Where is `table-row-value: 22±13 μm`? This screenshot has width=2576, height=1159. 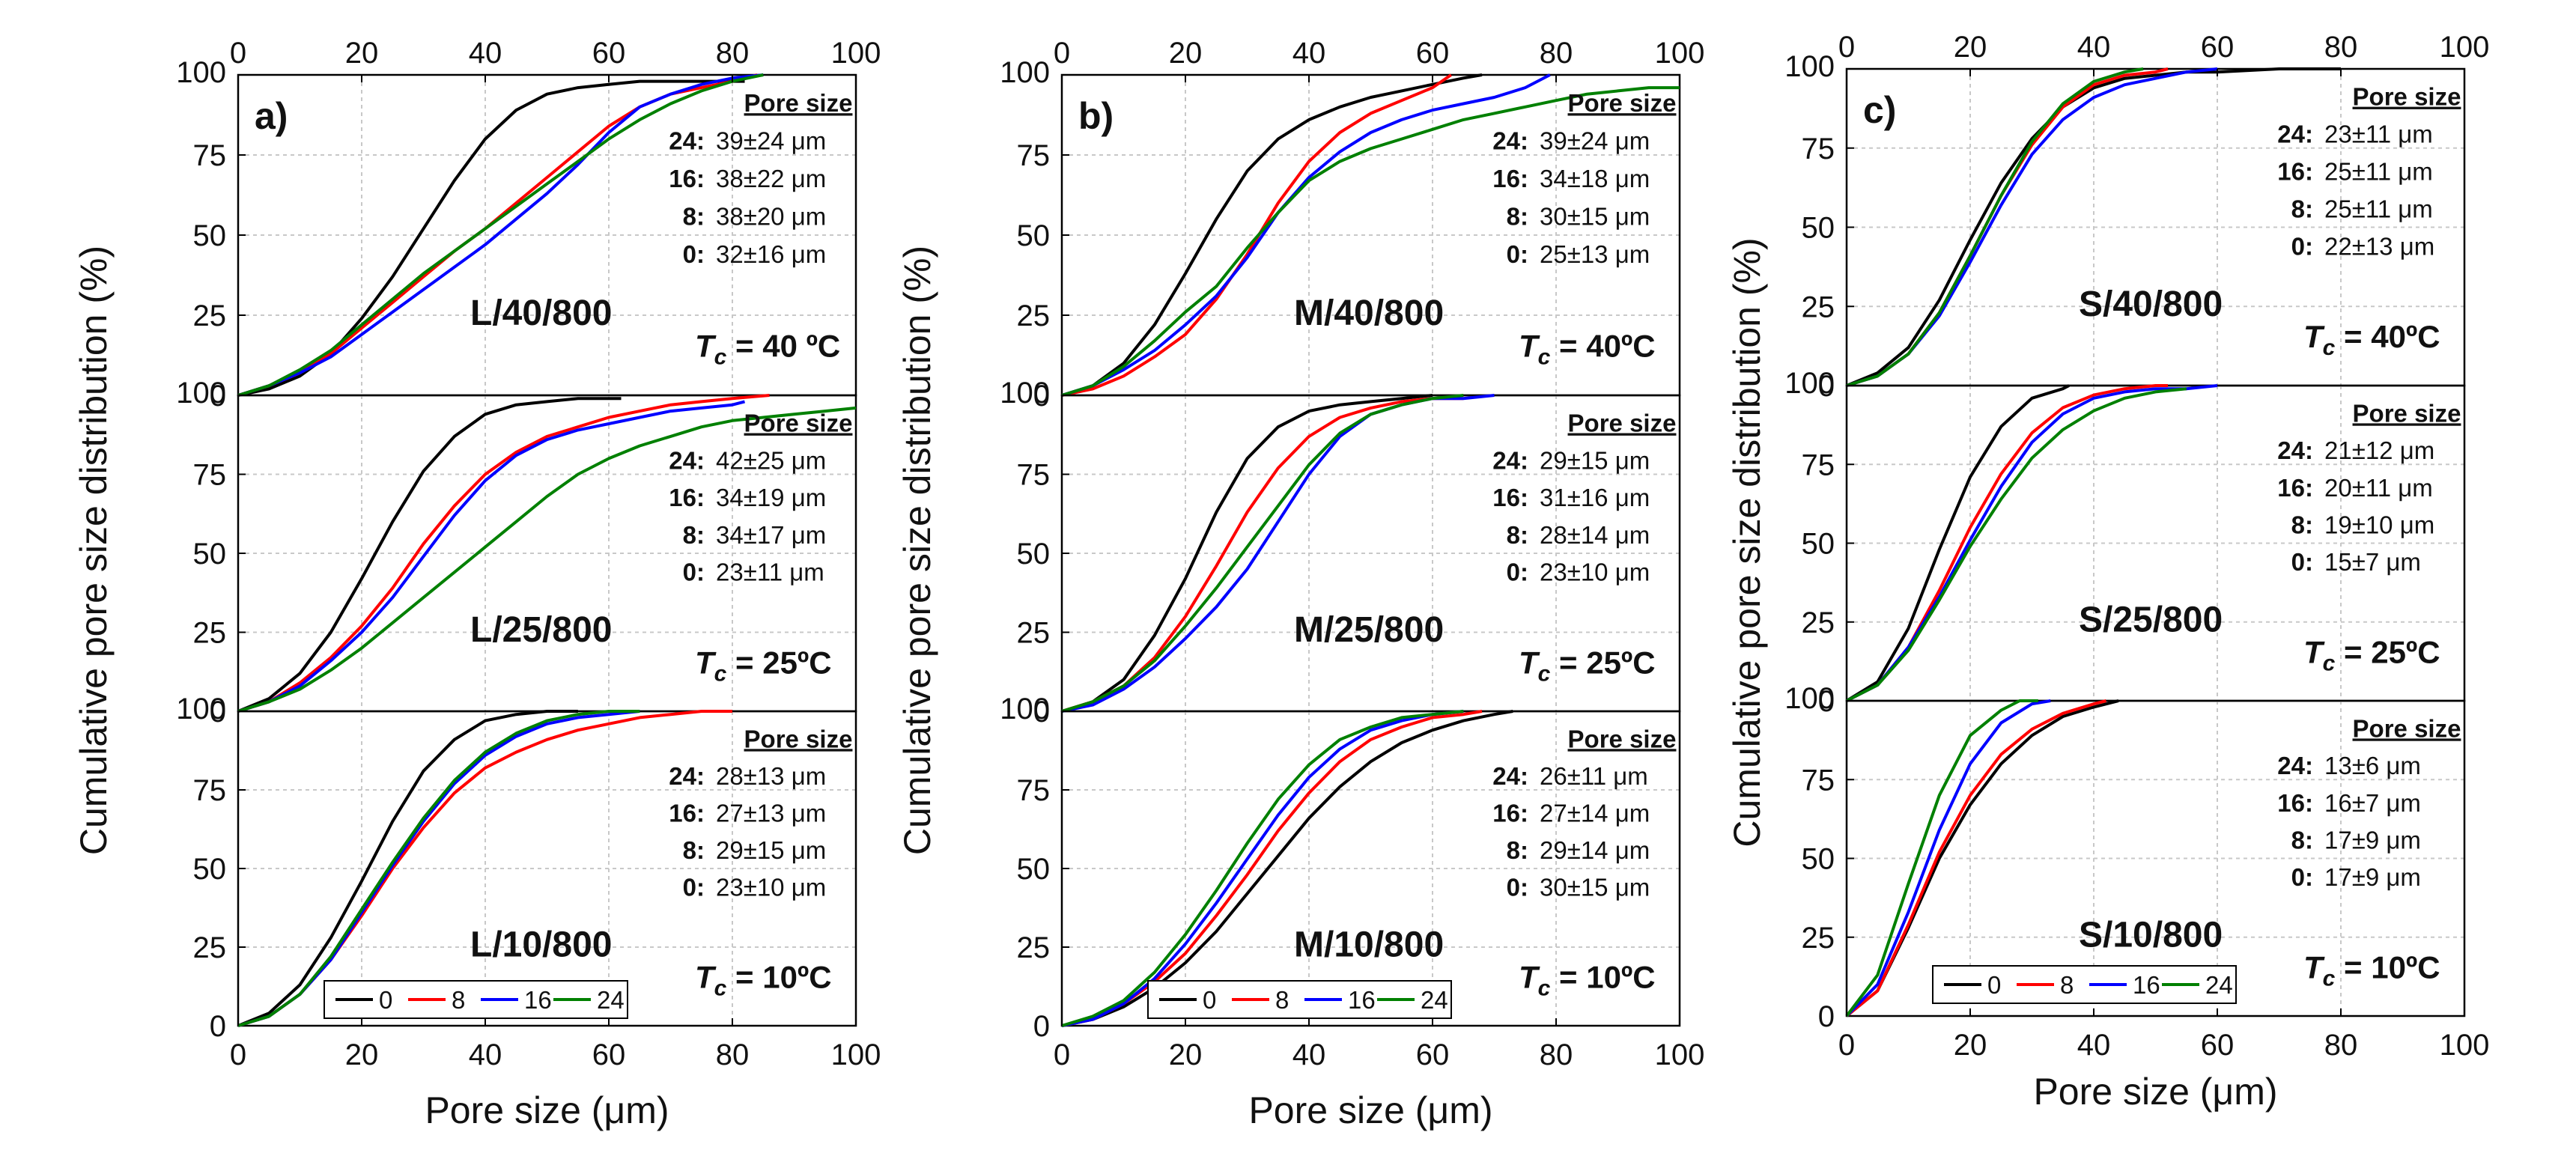 table-row-value: 22±13 μm is located at coordinates (2379, 246).